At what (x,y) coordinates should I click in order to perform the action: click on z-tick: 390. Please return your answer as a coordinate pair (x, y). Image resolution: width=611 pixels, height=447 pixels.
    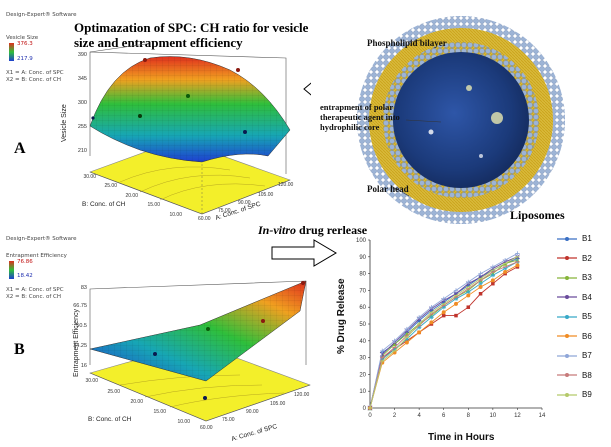
    Looking at the image, I should click on (82, 55).